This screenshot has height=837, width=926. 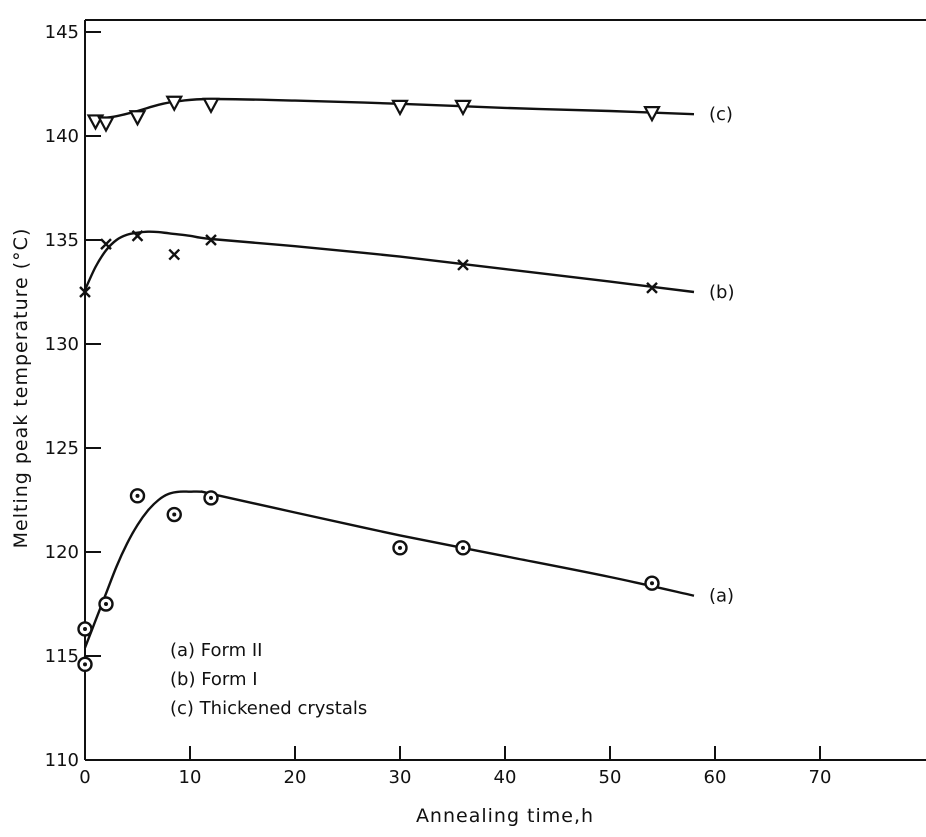 What do you see at coordinates (721, 292) in the screenshot?
I see `series-b-label: (b)` at bounding box center [721, 292].